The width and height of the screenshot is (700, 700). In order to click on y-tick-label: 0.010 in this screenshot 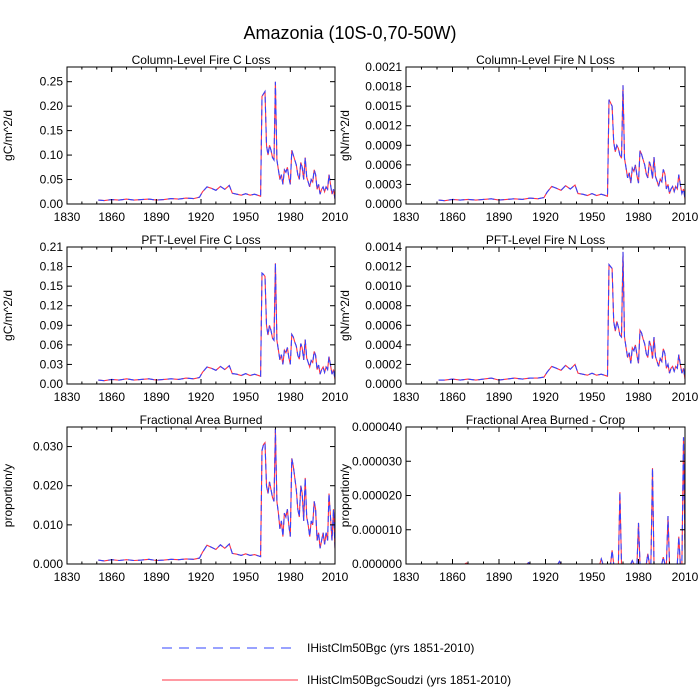, I will do `click(48, 525)`.